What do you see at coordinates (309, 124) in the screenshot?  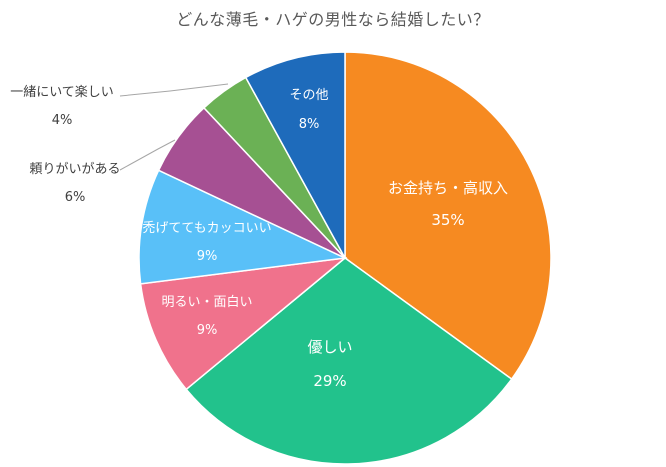 I see `slice-percent-7: 8%` at bounding box center [309, 124].